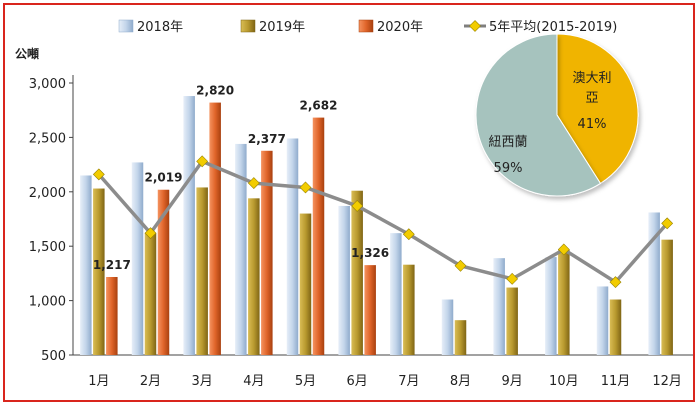 This screenshot has height=407, width=700. I want to click on x-tick-label: 10月, so click(564, 381).